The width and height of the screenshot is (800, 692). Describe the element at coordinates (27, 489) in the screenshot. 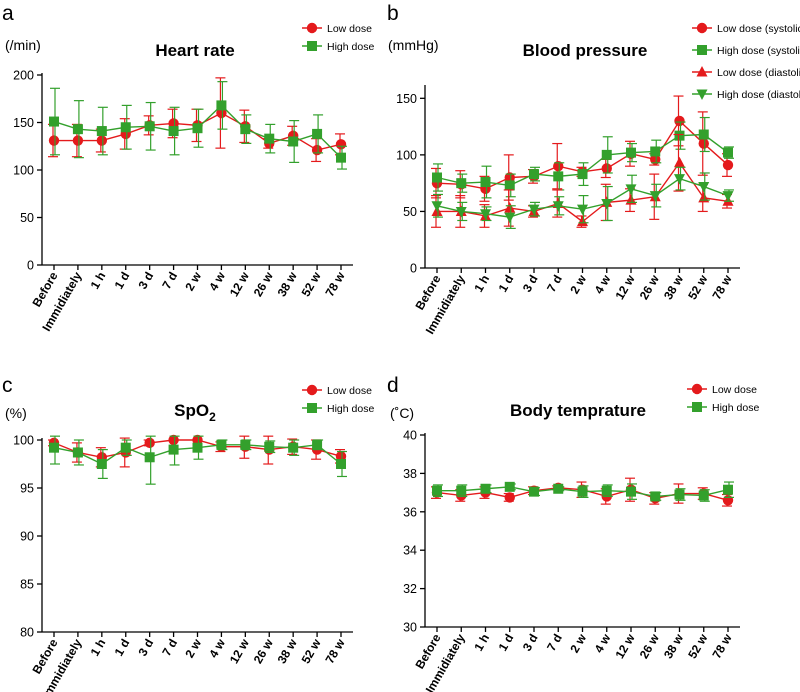

I see `y-tick-label: 95` at that location.